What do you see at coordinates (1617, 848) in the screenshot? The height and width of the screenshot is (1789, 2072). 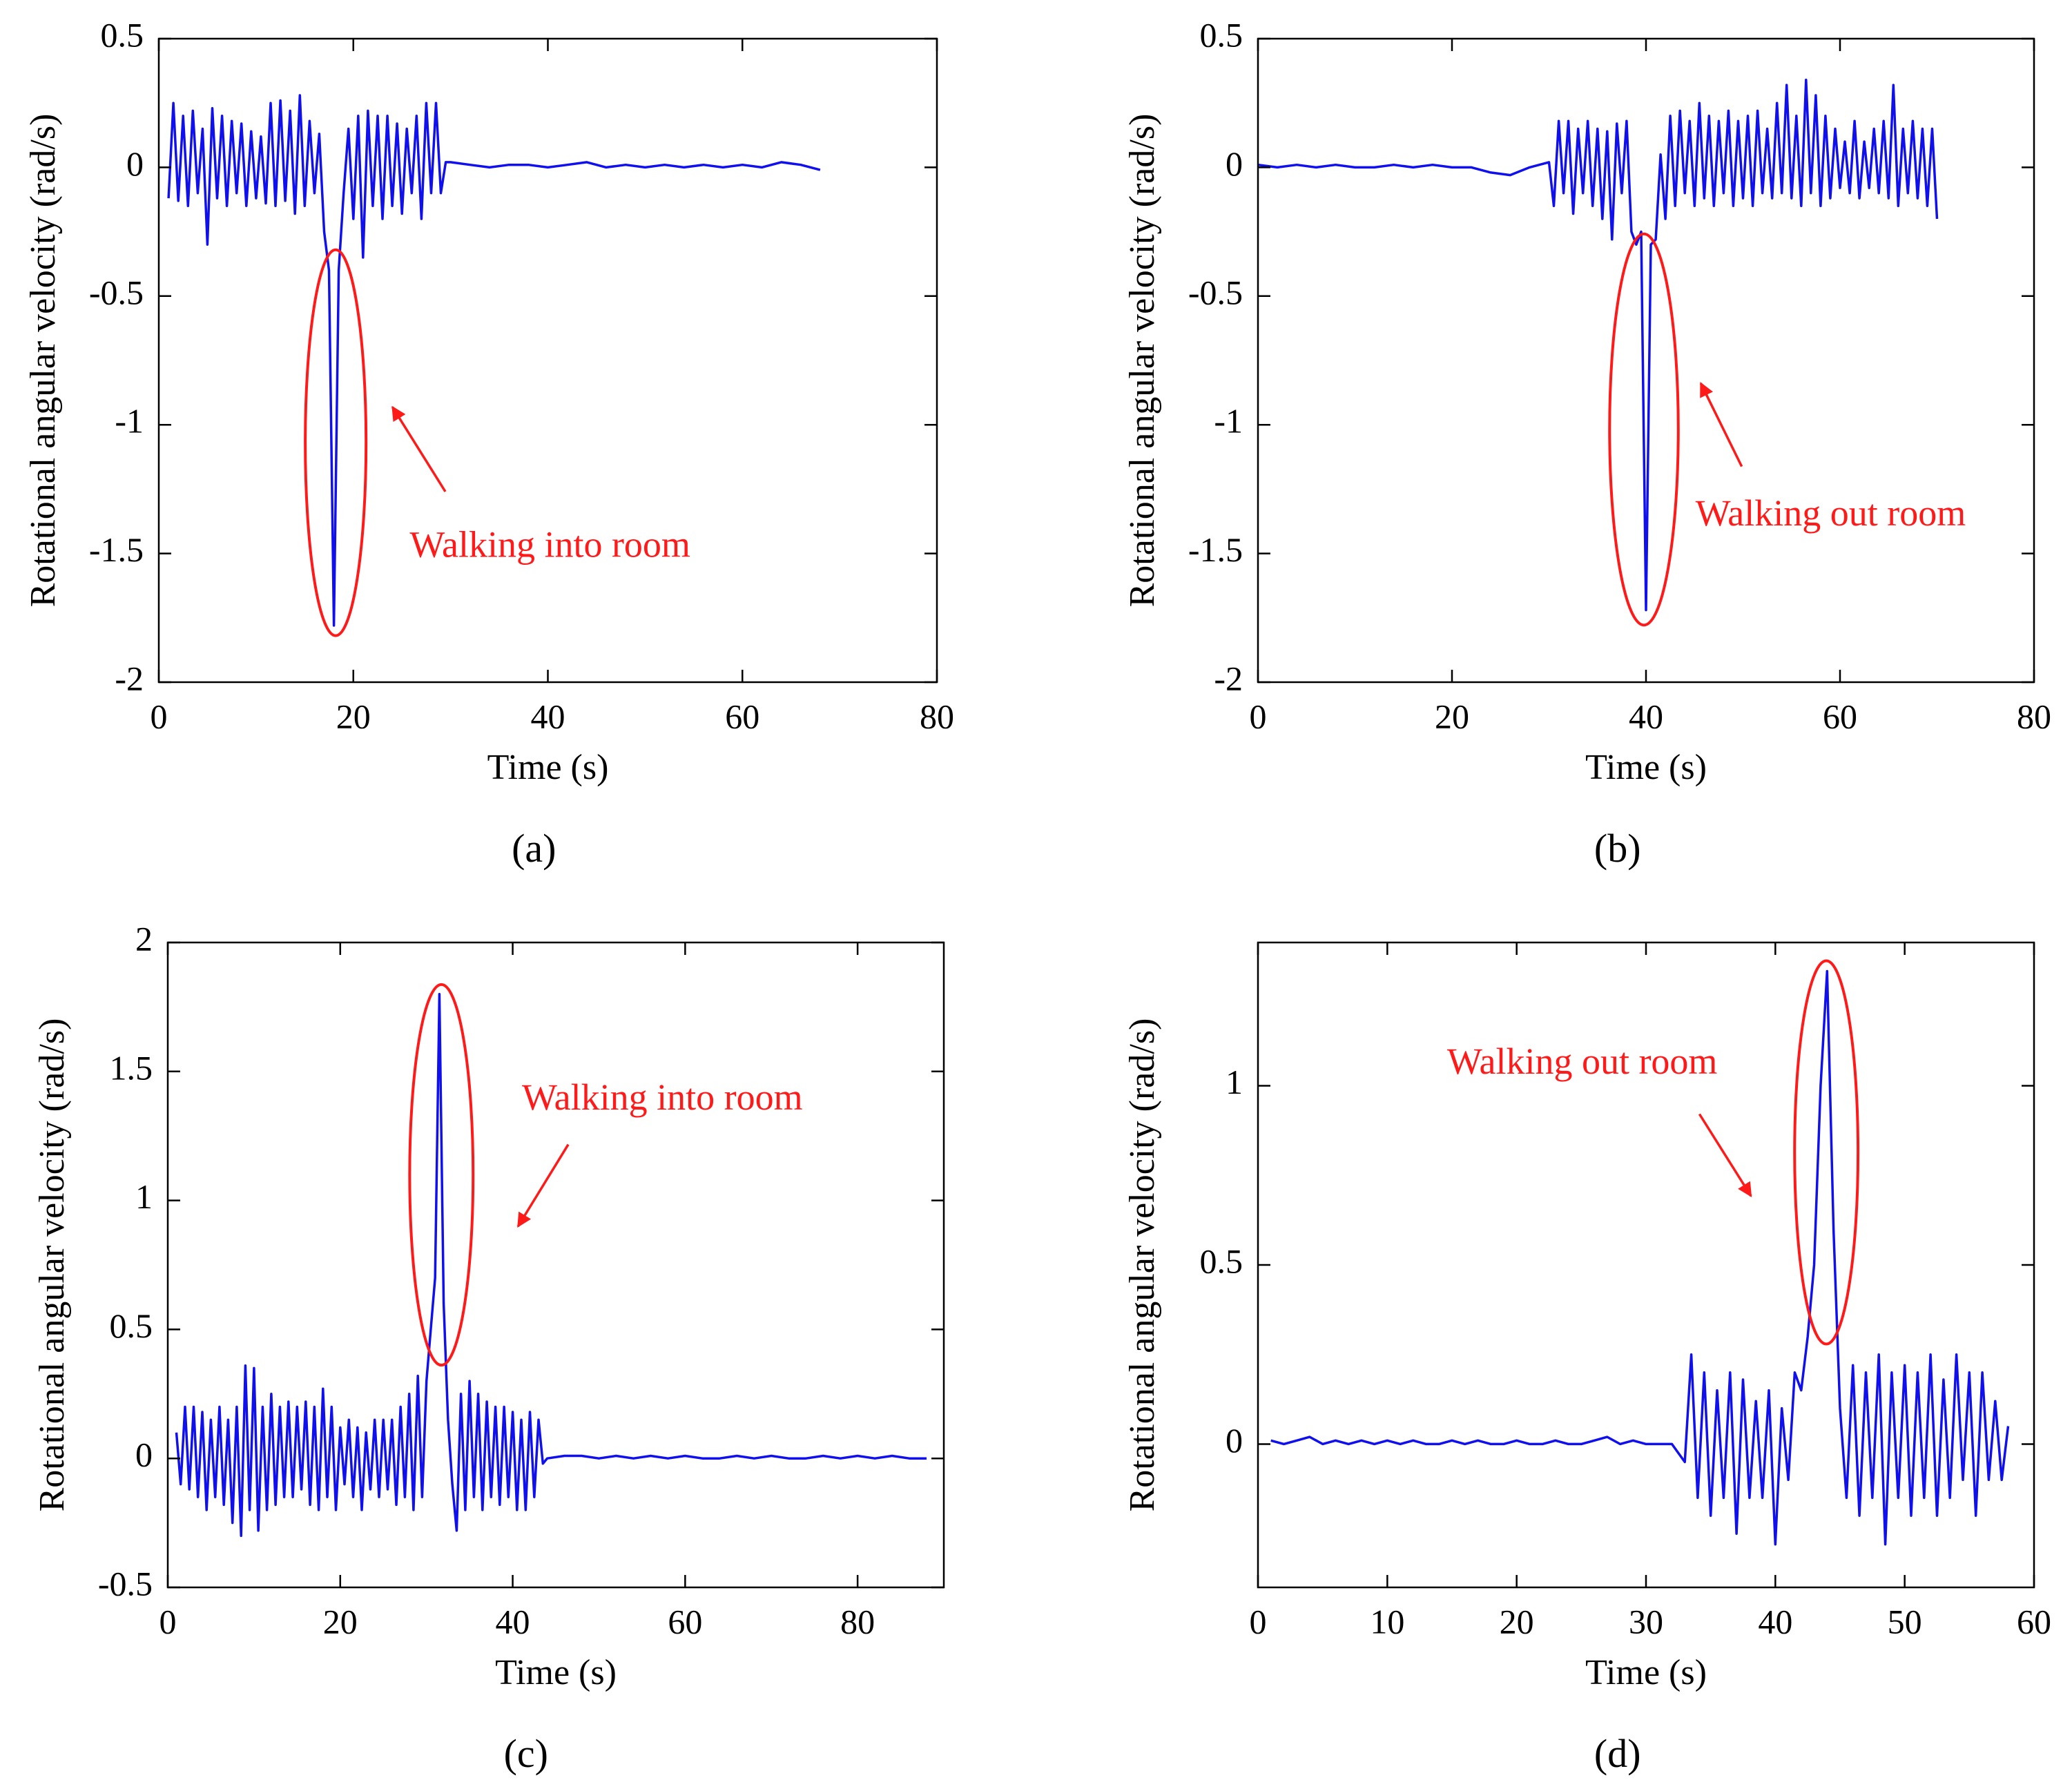 I see `panel-label: (b)` at bounding box center [1617, 848].